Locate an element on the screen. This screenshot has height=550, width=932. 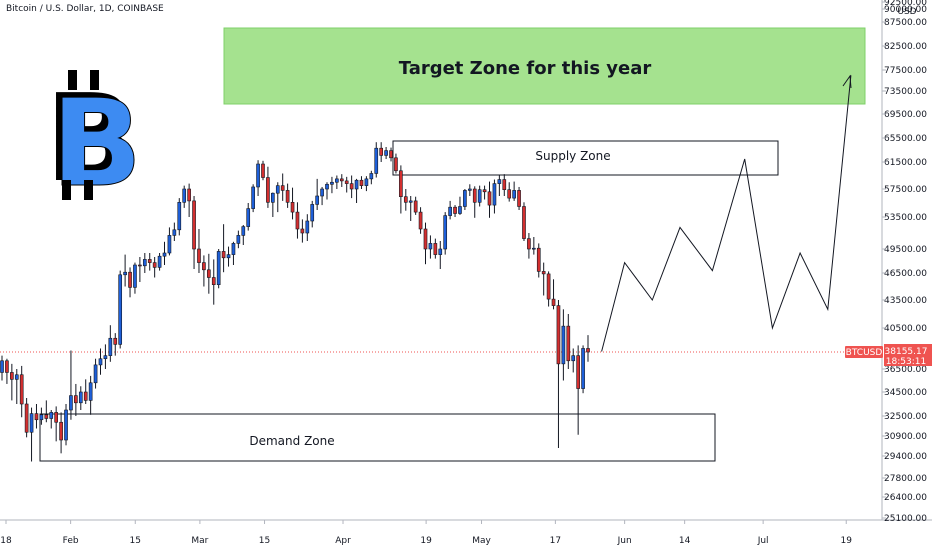
current-price-value: 38155.17 is located at coordinates (906, 352).